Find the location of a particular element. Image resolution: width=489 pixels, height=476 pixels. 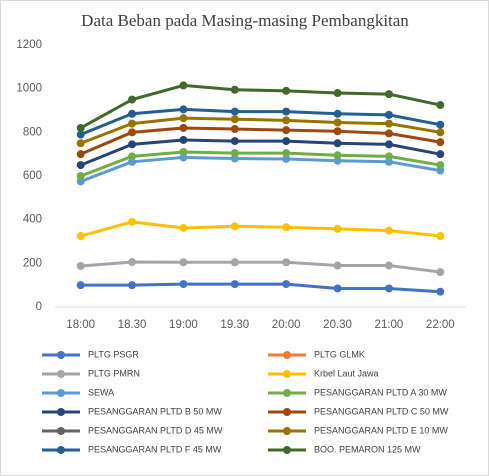

legend-label: PLTG PSGR is located at coordinates (113, 354).